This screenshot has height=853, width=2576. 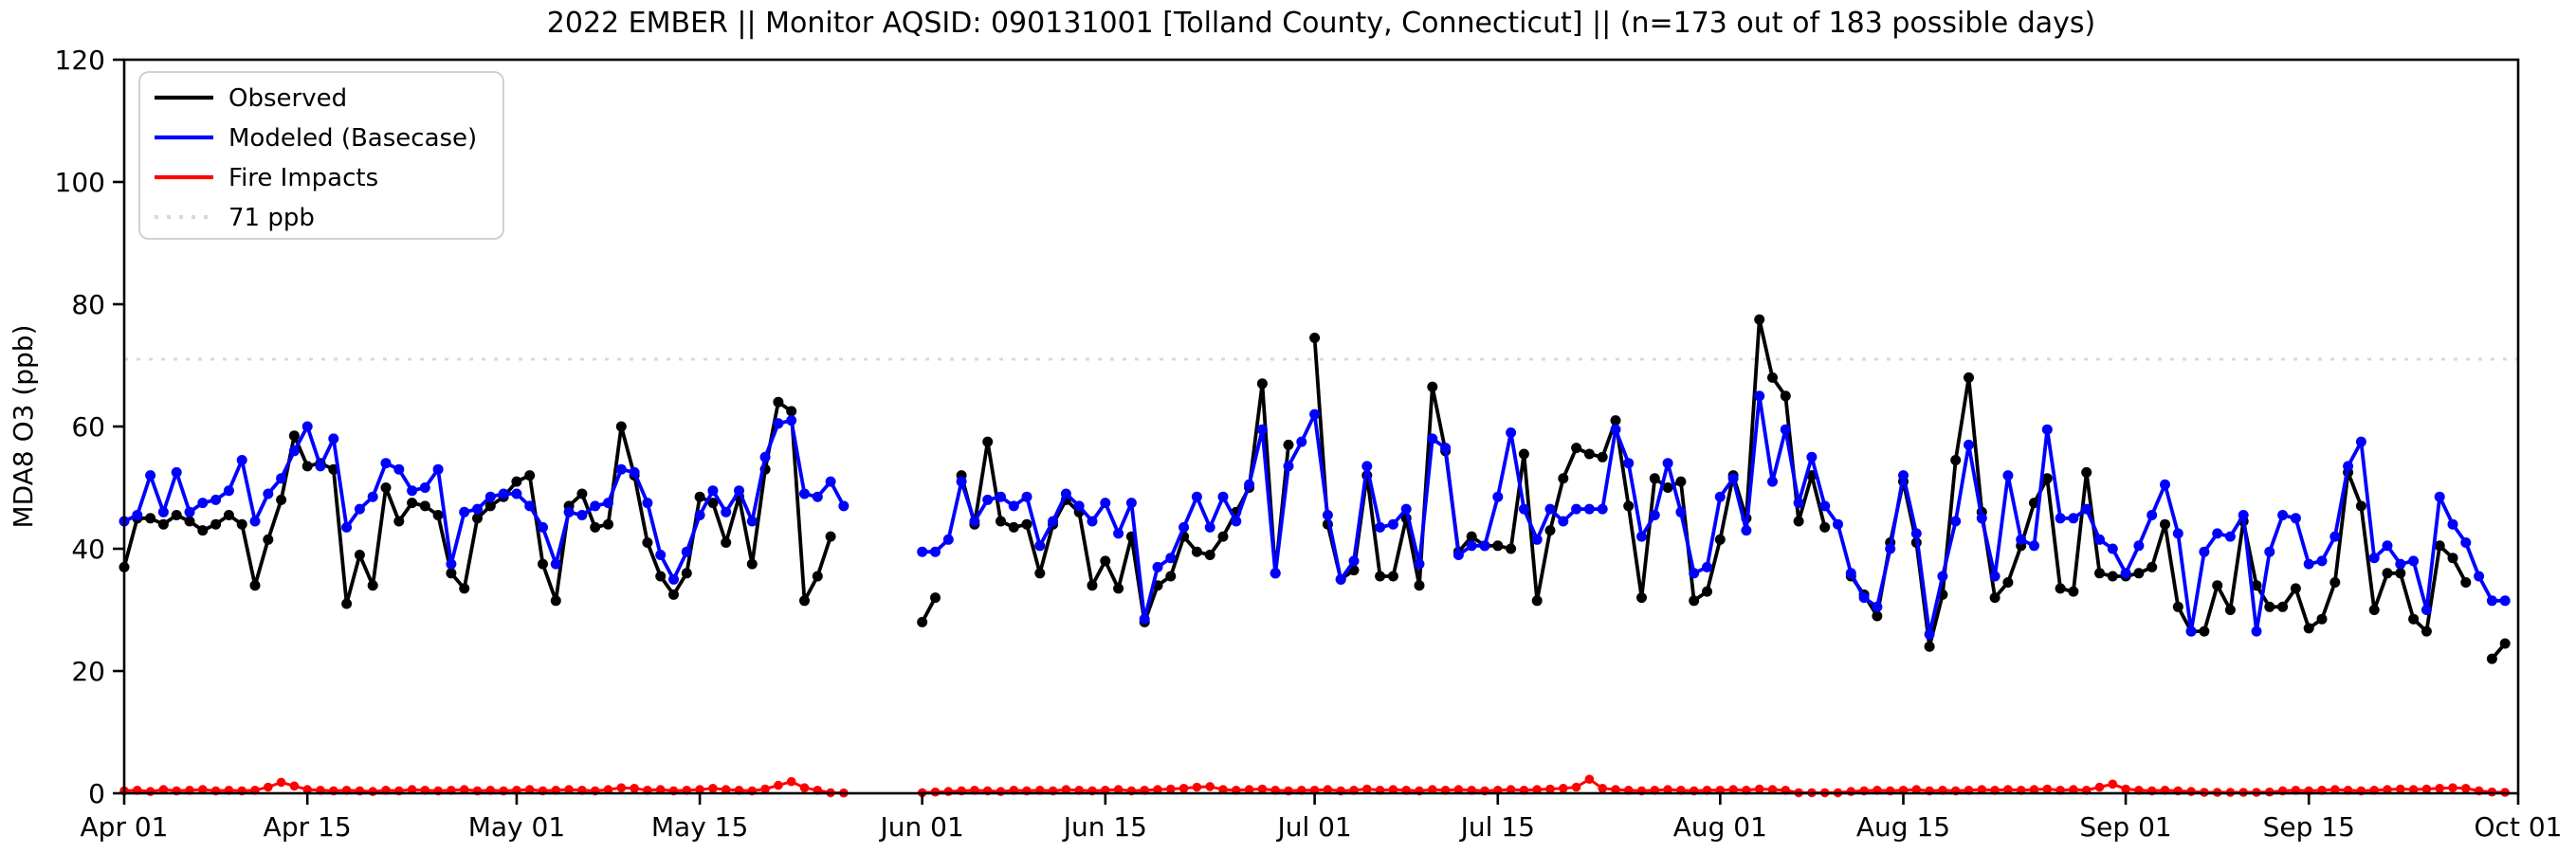 What do you see at coordinates (308, 827) in the screenshot?
I see `x-tick-label: Apr 15` at bounding box center [308, 827].